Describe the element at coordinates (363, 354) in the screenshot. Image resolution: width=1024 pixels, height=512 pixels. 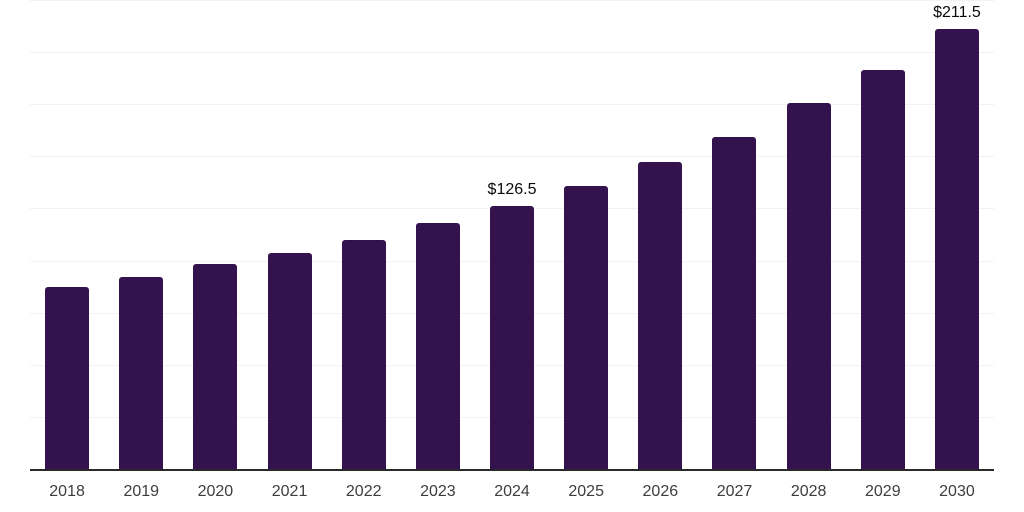
I see `bar-2022` at that location.